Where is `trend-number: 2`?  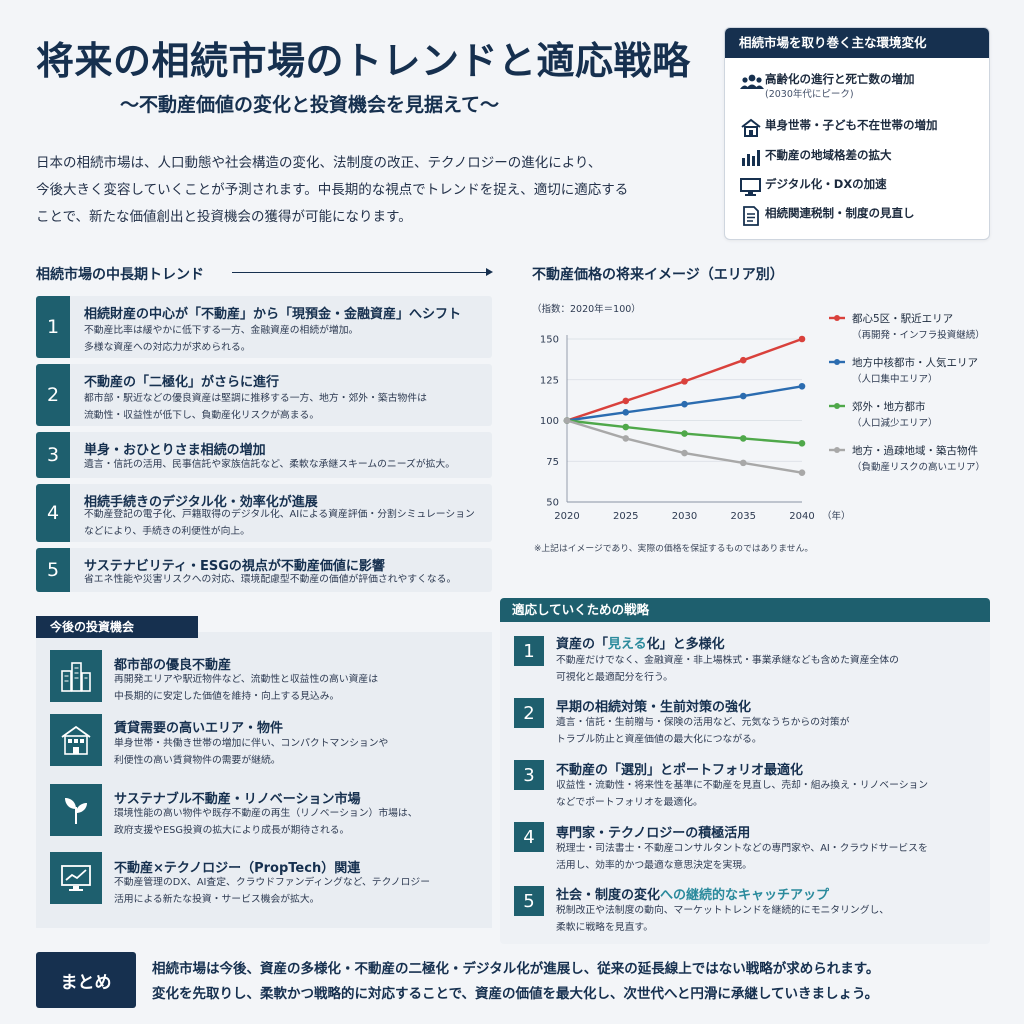 trend-number: 2 is located at coordinates (53, 395).